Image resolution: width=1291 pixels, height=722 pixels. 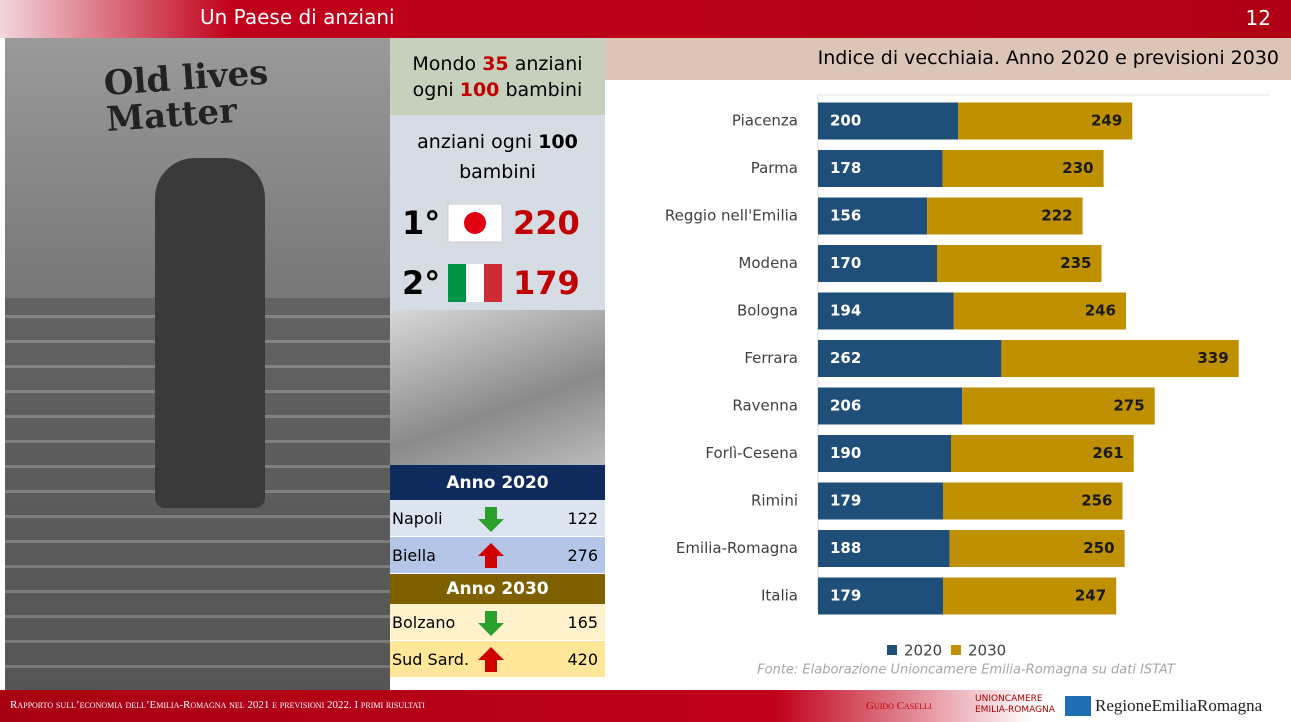 What do you see at coordinates (1090, 596) in the screenshot?
I see `value-label: 247` at bounding box center [1090, 596].